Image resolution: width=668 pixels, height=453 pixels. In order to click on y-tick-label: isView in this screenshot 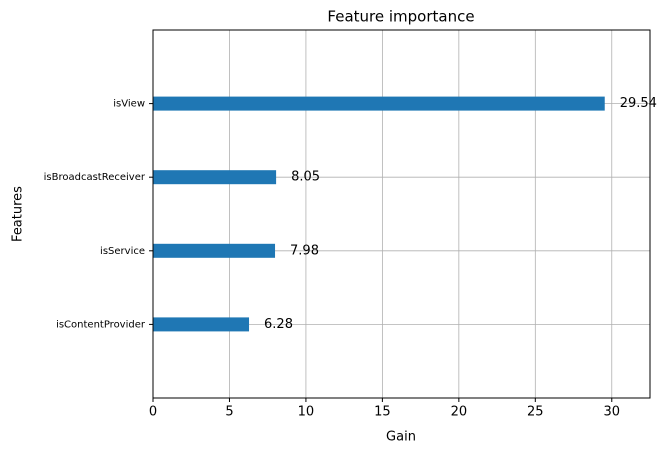, I will do `click(129, 104)`.